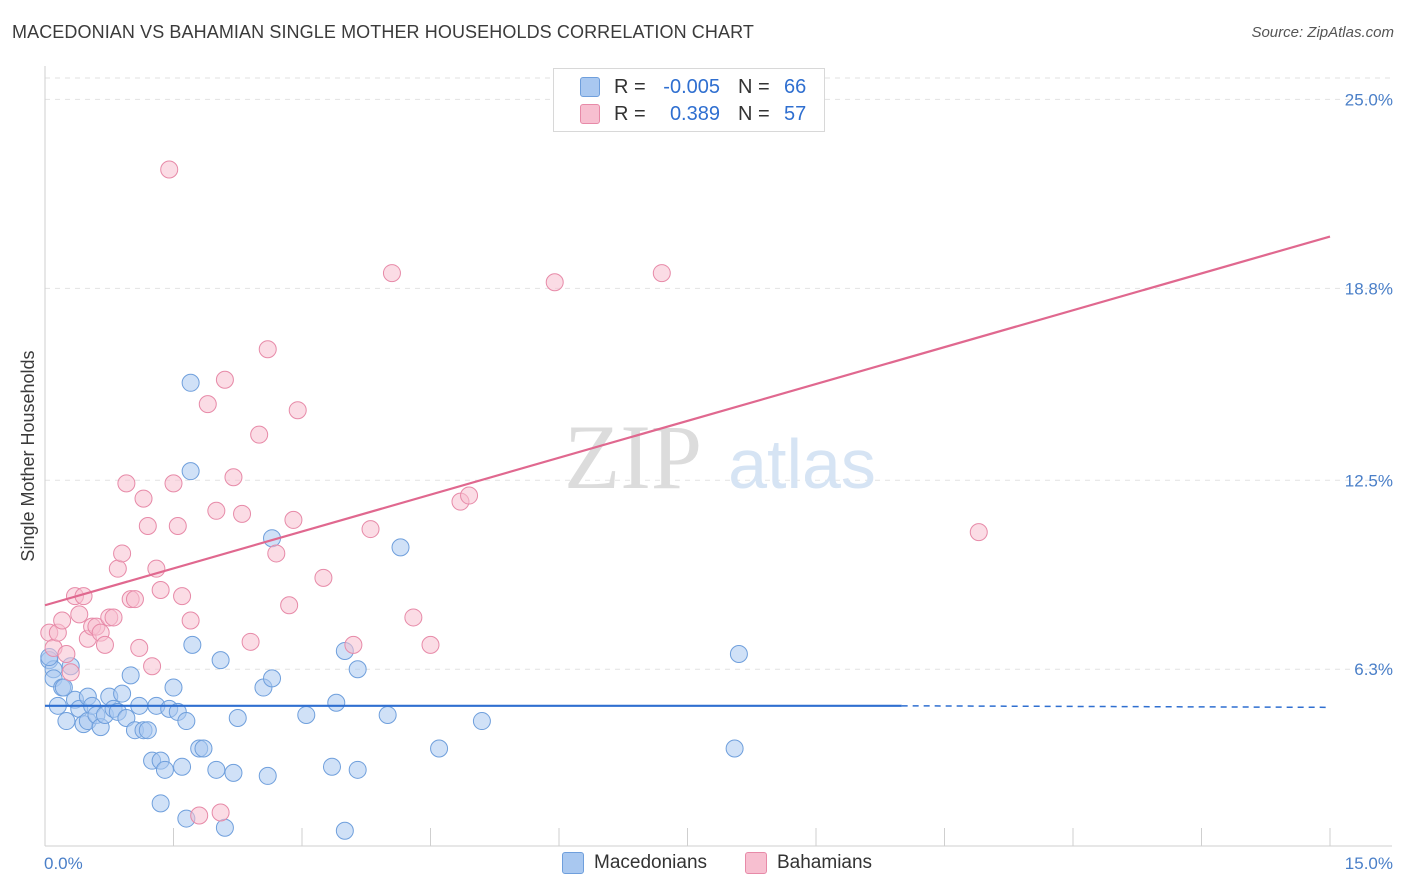 This screenshot has width=1406, height=892. I want to click on y-tick-label: 18.8%, so click(1369, 288).